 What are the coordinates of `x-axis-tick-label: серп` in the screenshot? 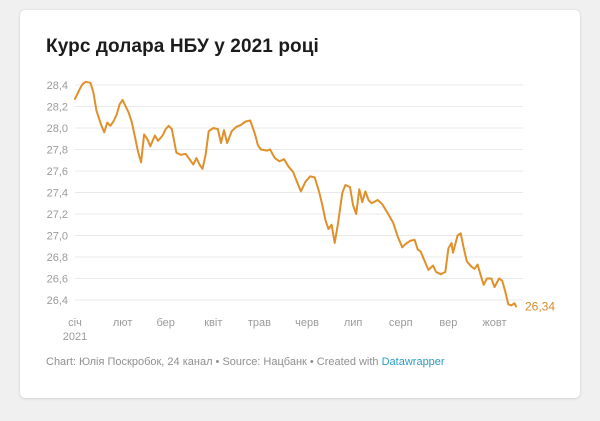 It's located at (401, 323).